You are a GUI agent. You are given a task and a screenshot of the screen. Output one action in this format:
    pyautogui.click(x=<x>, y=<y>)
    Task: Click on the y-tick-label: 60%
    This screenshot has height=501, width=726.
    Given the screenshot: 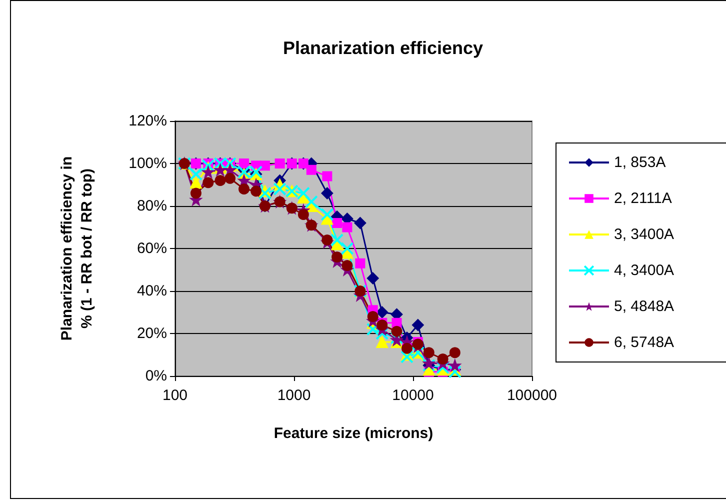 What is the action you would take?
    pyautogui.click(x=151, y=248)
    